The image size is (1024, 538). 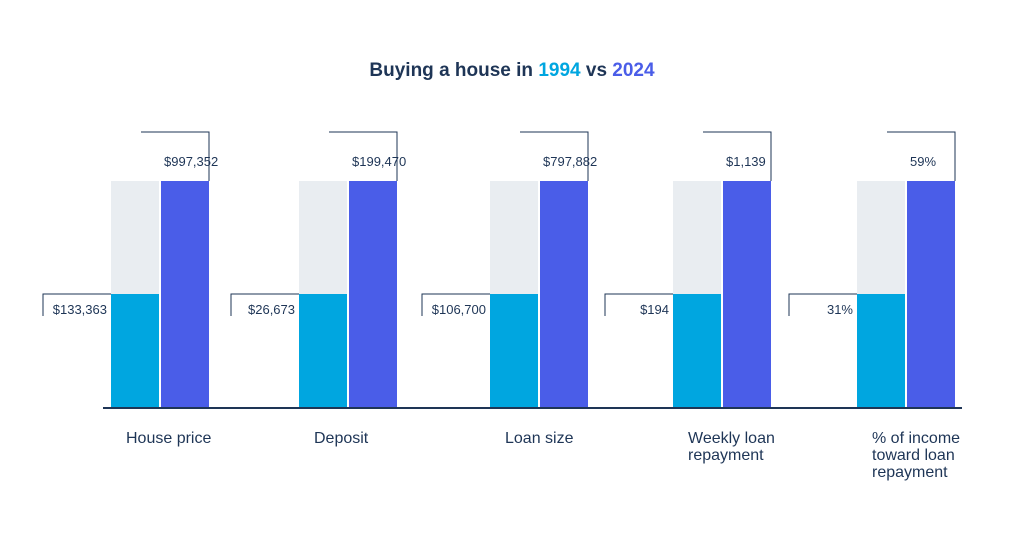 I want to click on data-label-2024: $1,139, so click(x=746, y=161).